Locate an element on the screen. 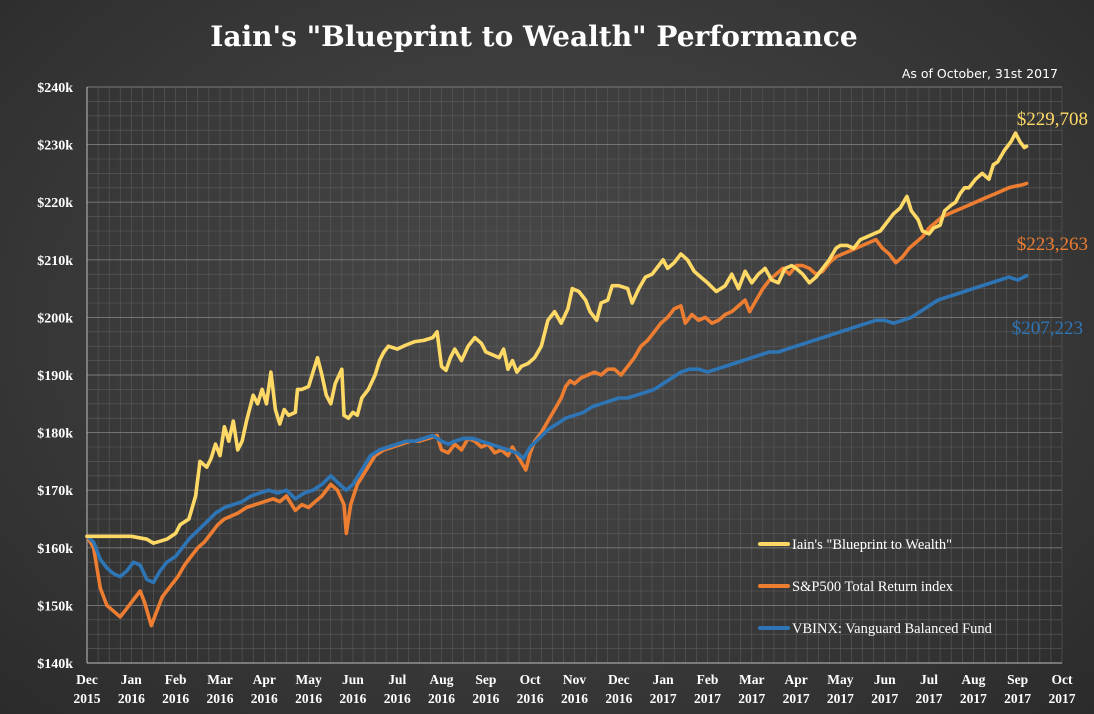 The width and height of the screenshot is (1094, 714). legend-entry: Iain's "Blueprint to Wealth" is located at coordinates (872, 545).